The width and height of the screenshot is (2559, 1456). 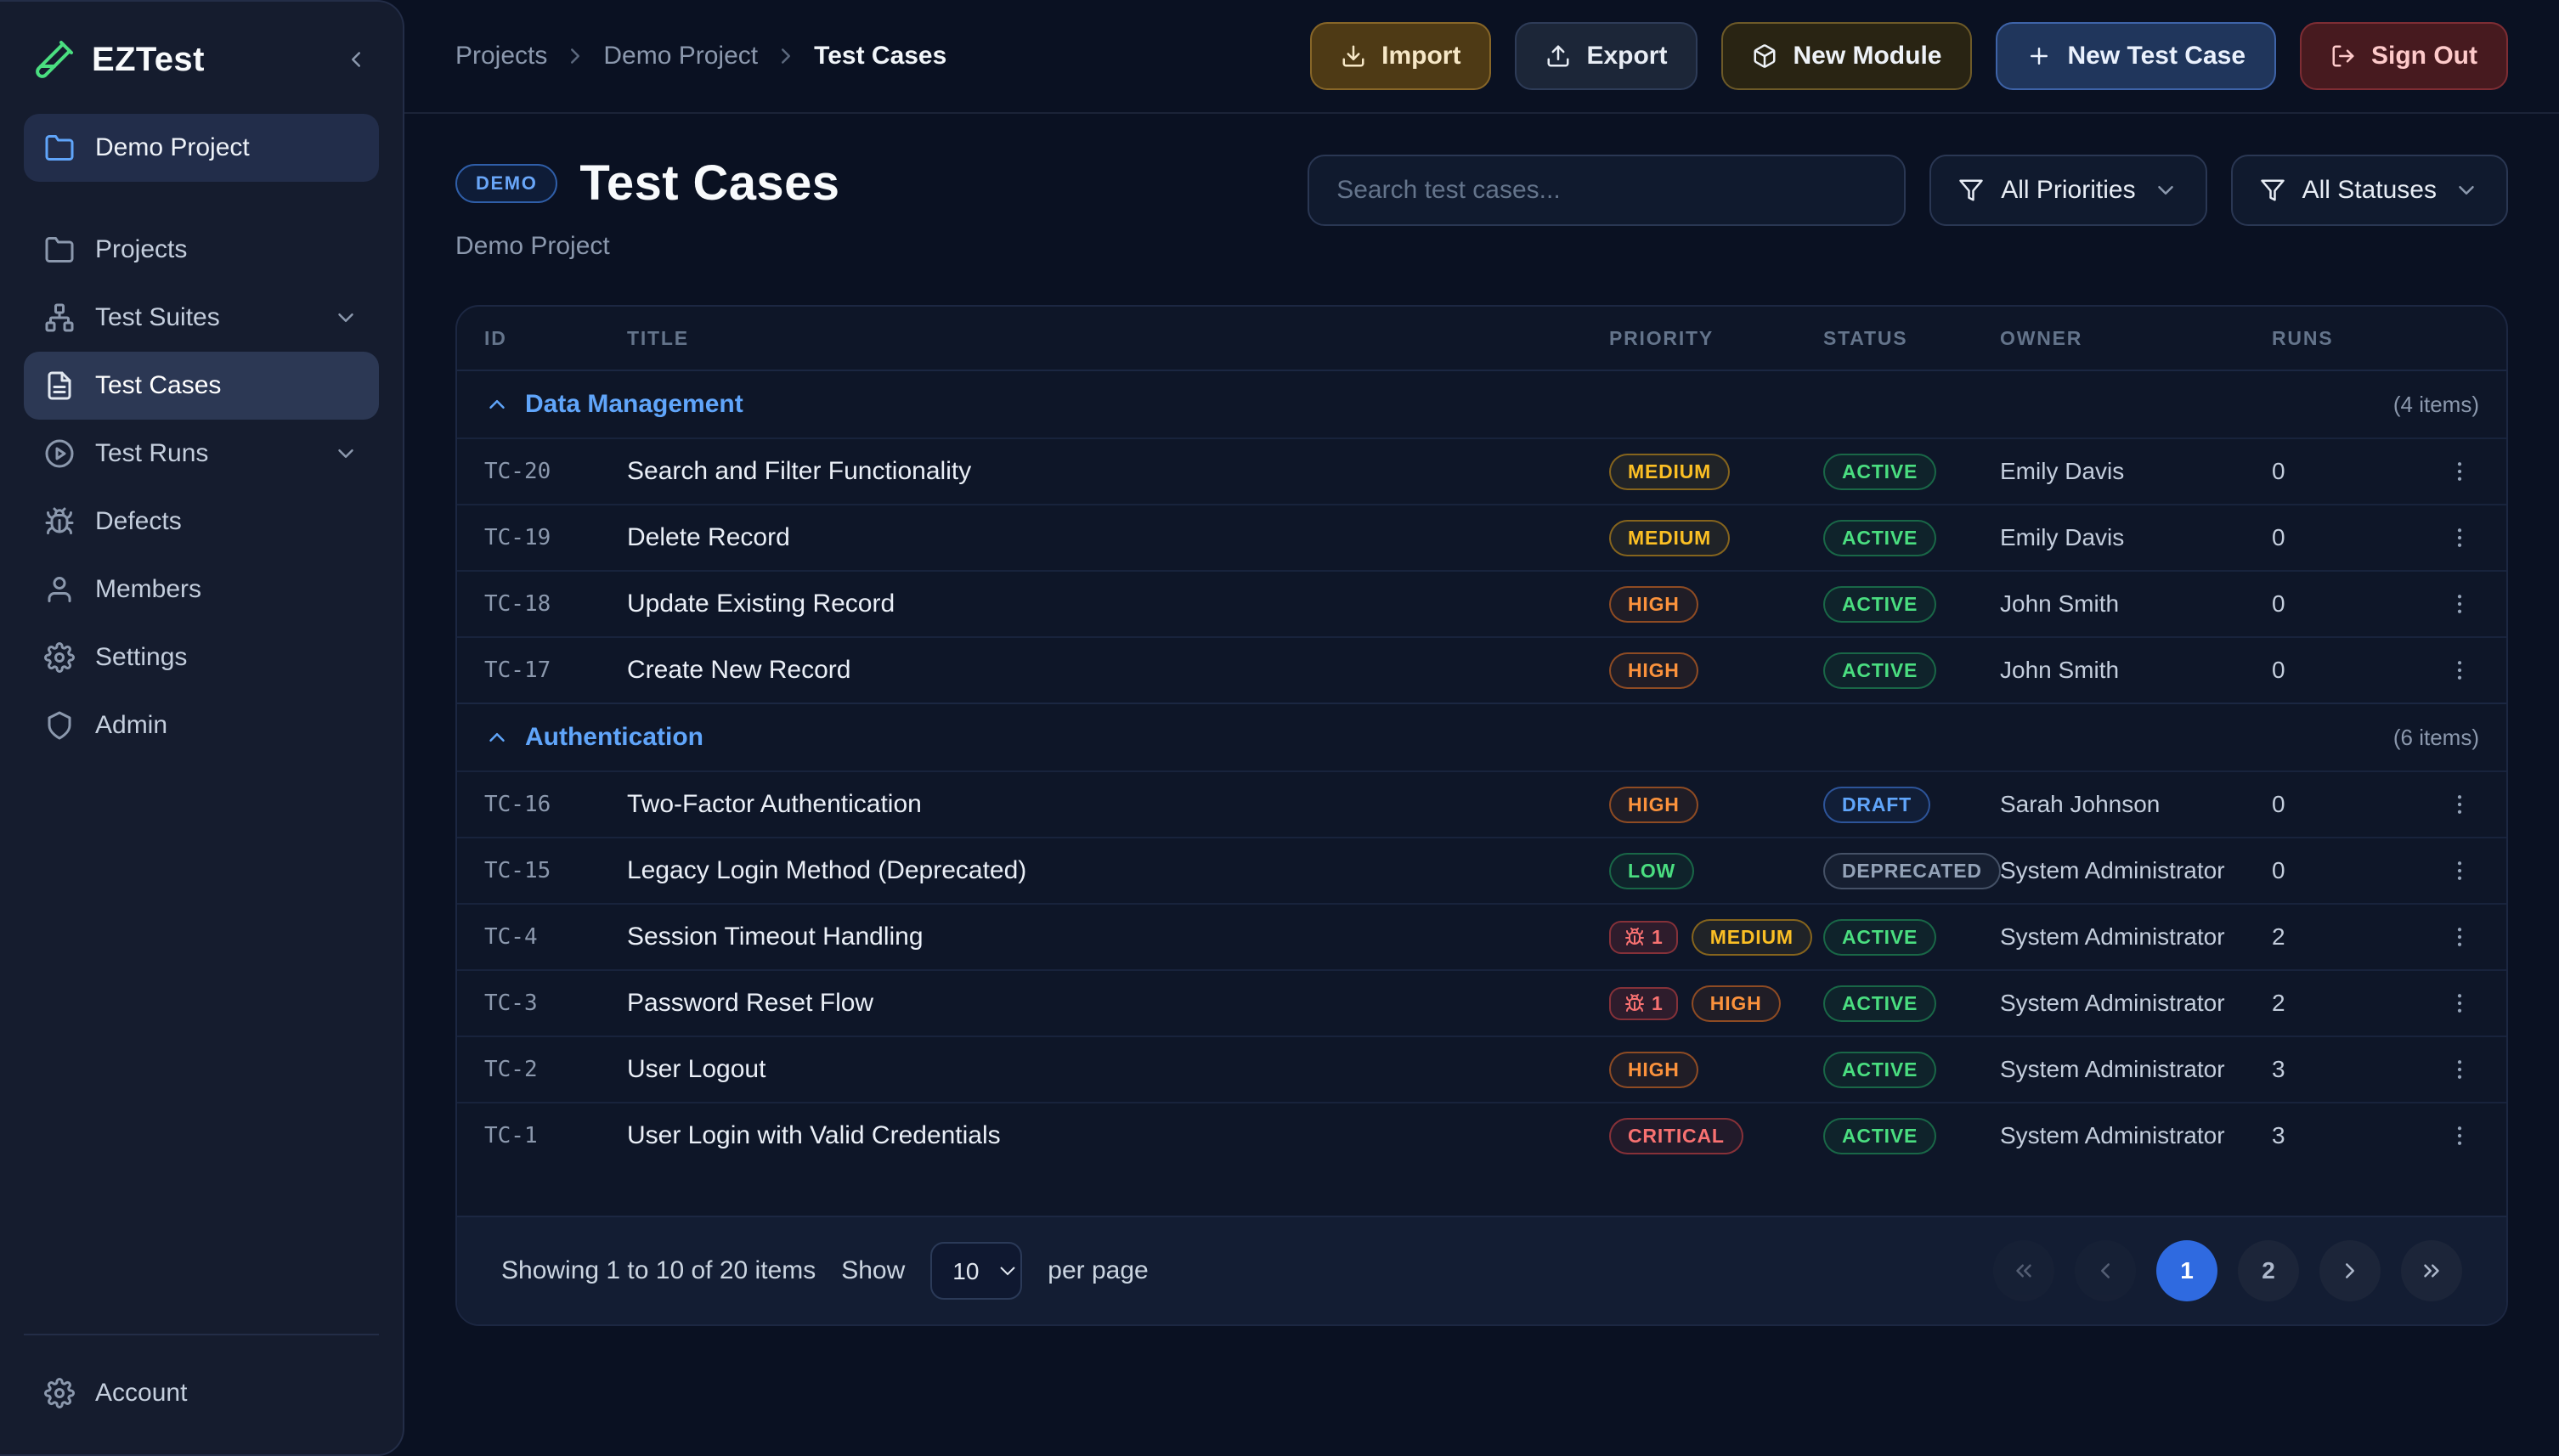 What do you see at coordinates (59, 318) in the screenshot?
I see `hierarchy-icon` at bounding box center [59, 318].